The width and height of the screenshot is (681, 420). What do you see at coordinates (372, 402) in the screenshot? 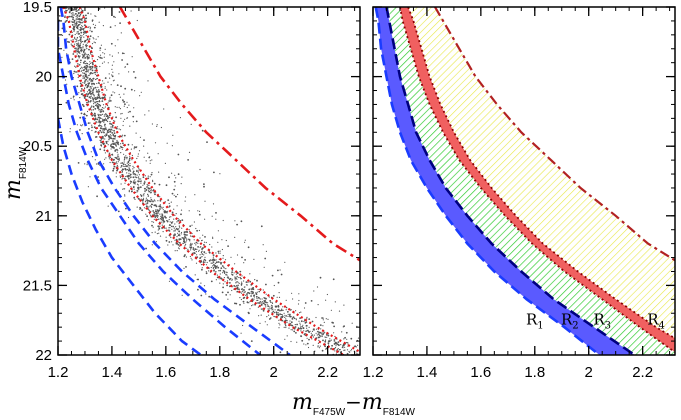
I see `x-axis-title-main-2: m` at bounding box center [372, 402].